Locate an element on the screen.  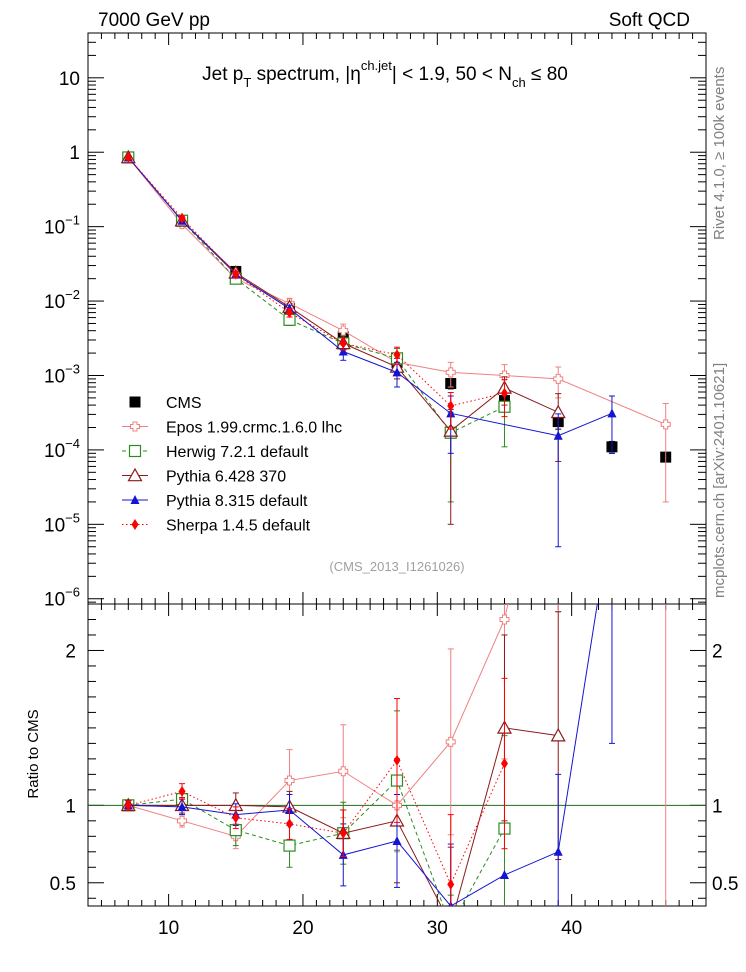
y-tick-label: 10⁻⁴ is located at coordinates (62, 449).